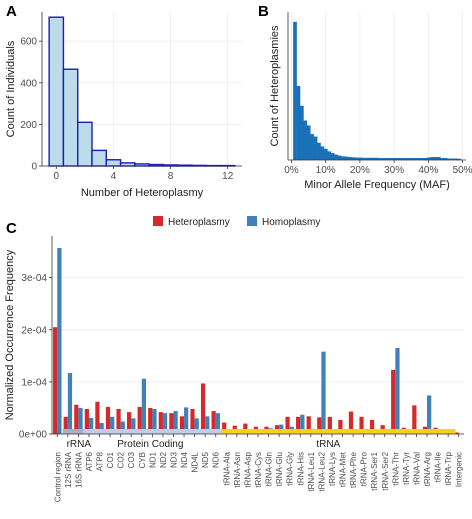  I want to click on panel-c-category-label: tRNA-Met, so click(343, 469).